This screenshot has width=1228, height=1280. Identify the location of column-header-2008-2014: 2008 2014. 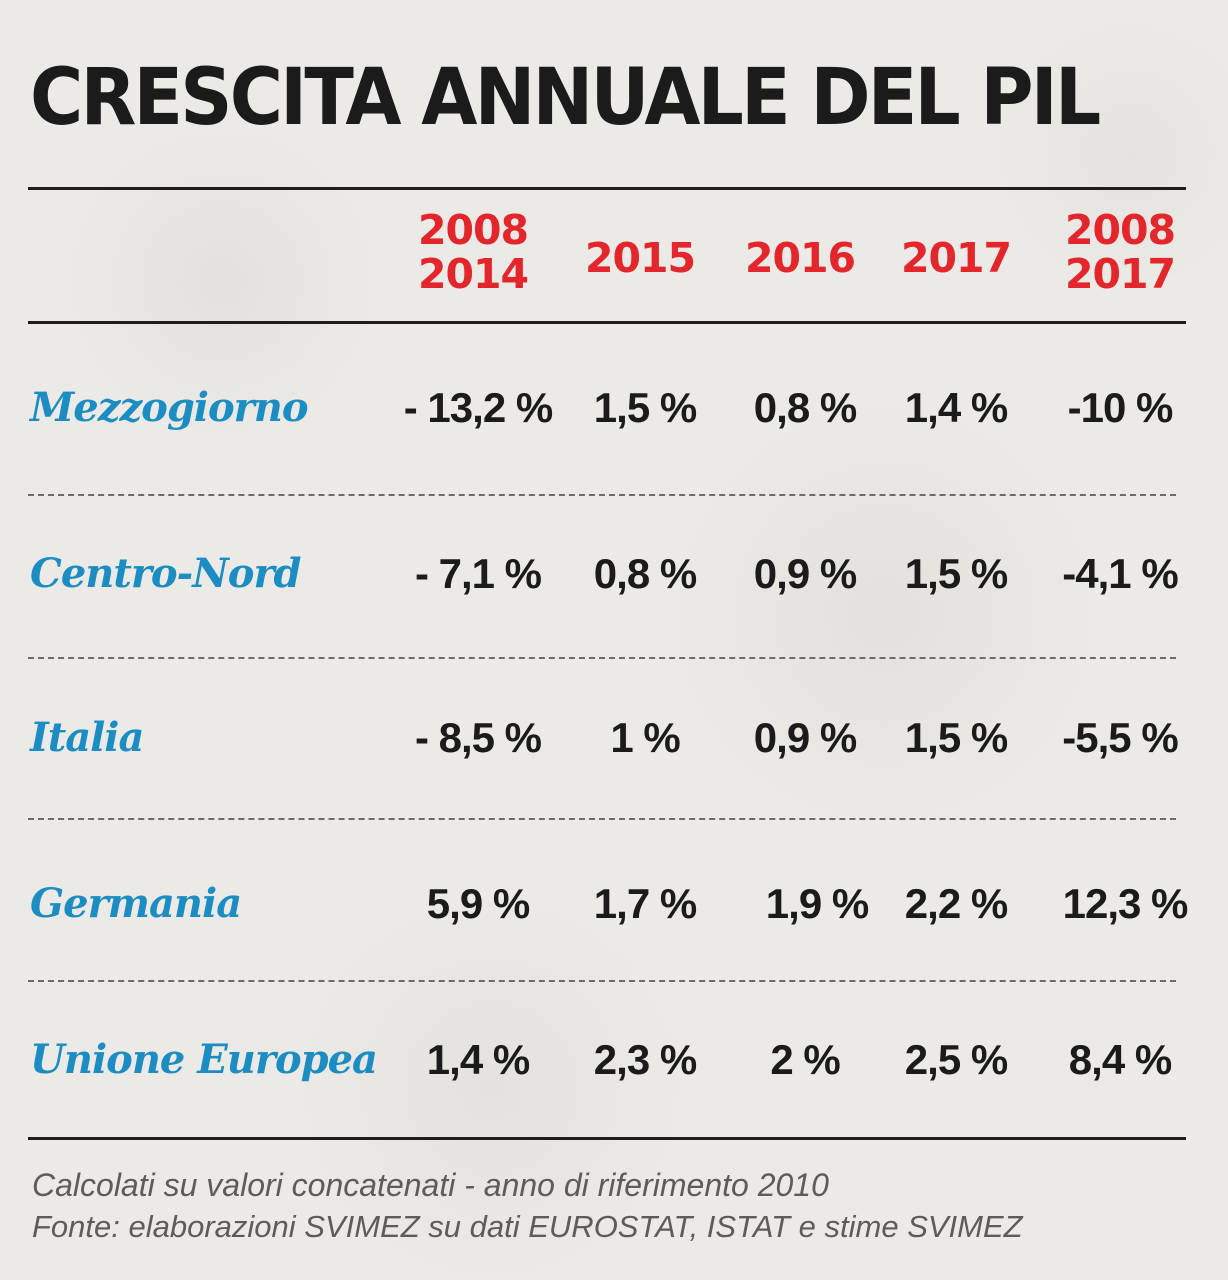
(473, 252).